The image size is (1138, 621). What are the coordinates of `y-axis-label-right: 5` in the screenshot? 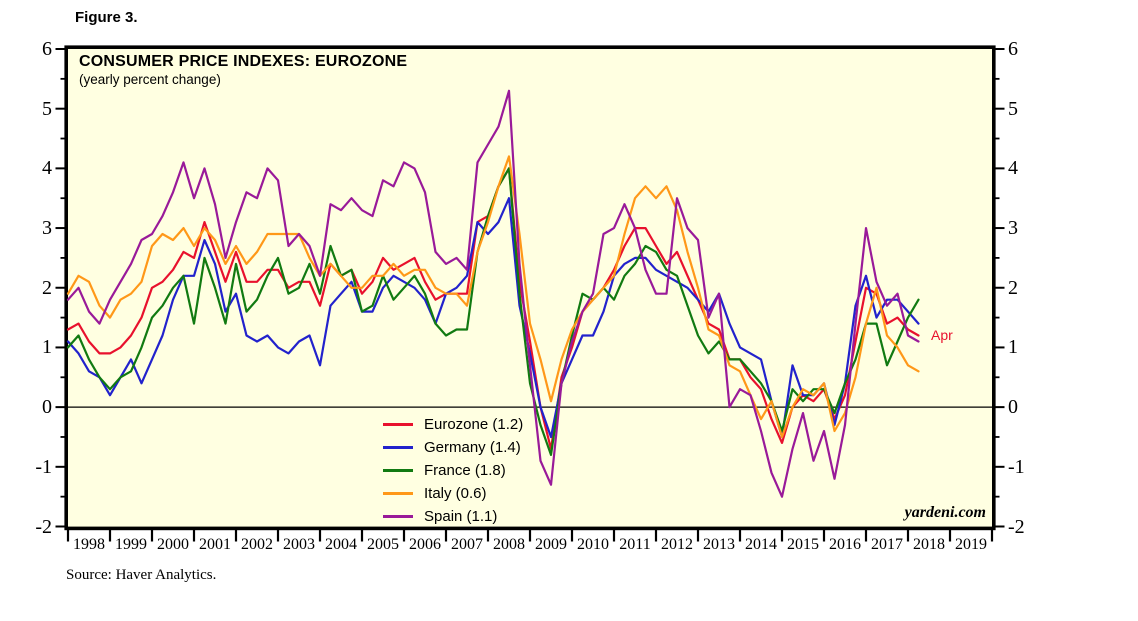 It's located at (1013, 108).